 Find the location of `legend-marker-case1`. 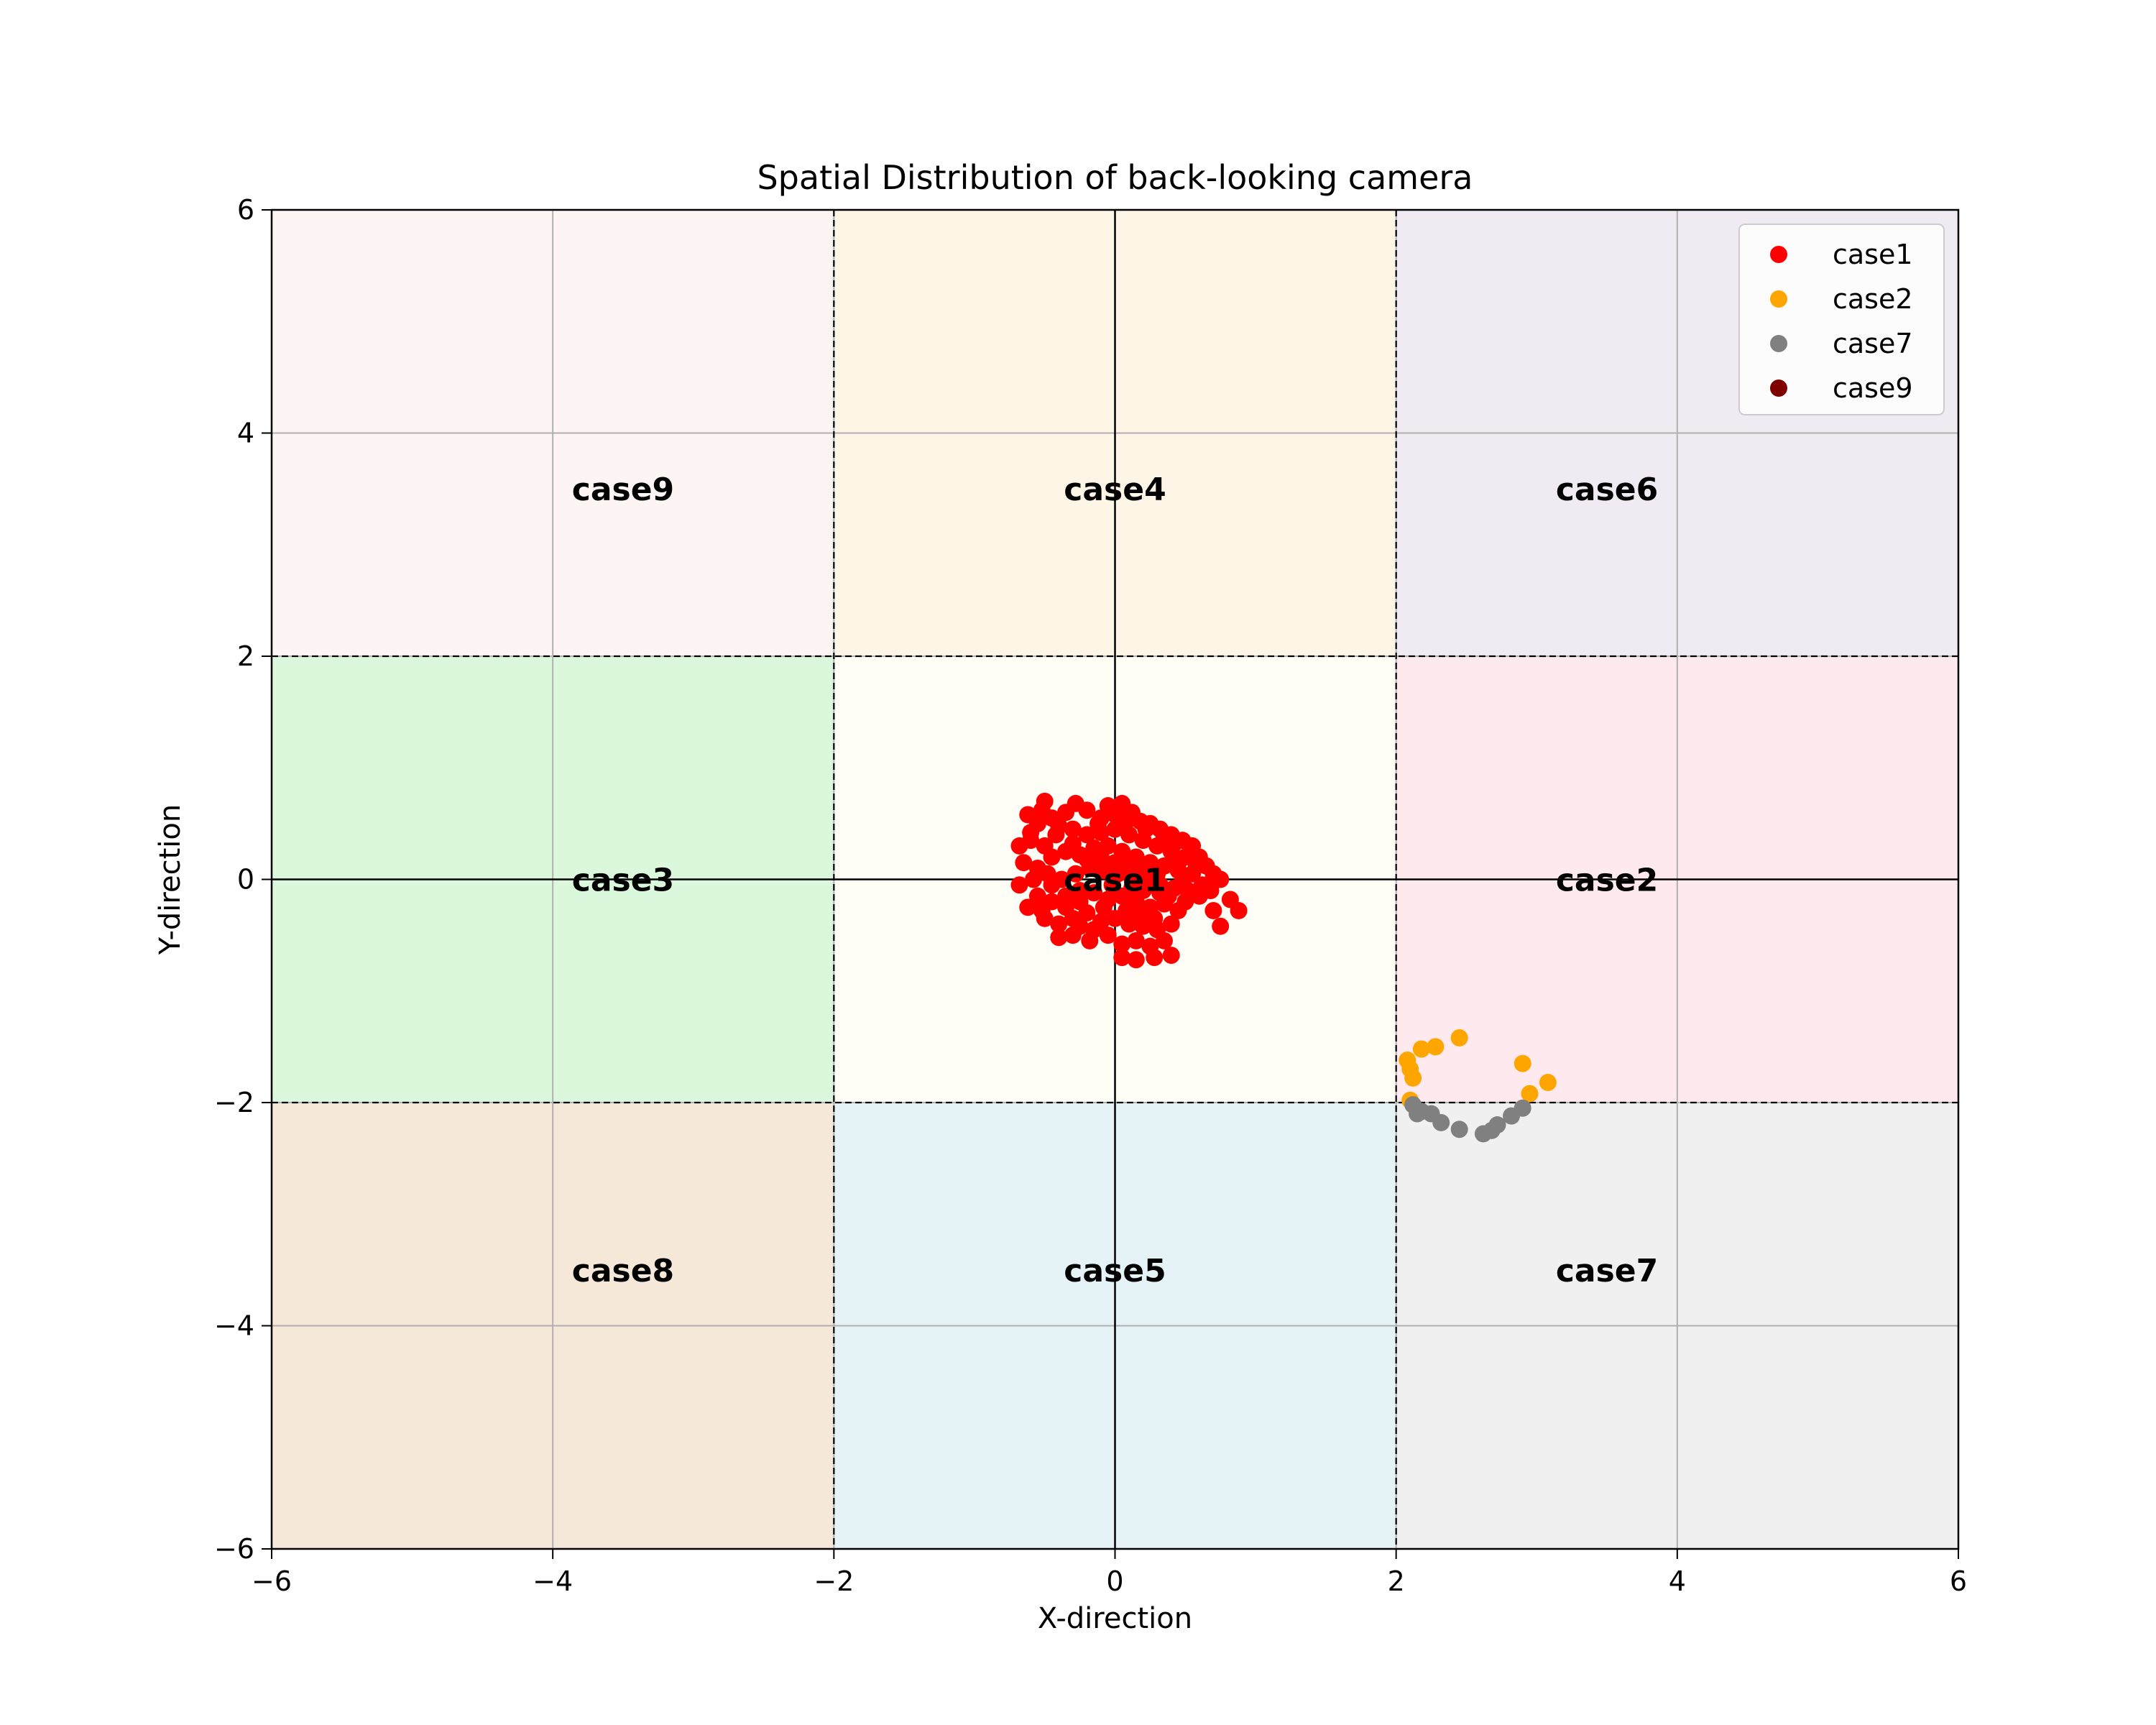

legend-marker-case1 is located at coordinates (1778, 254).